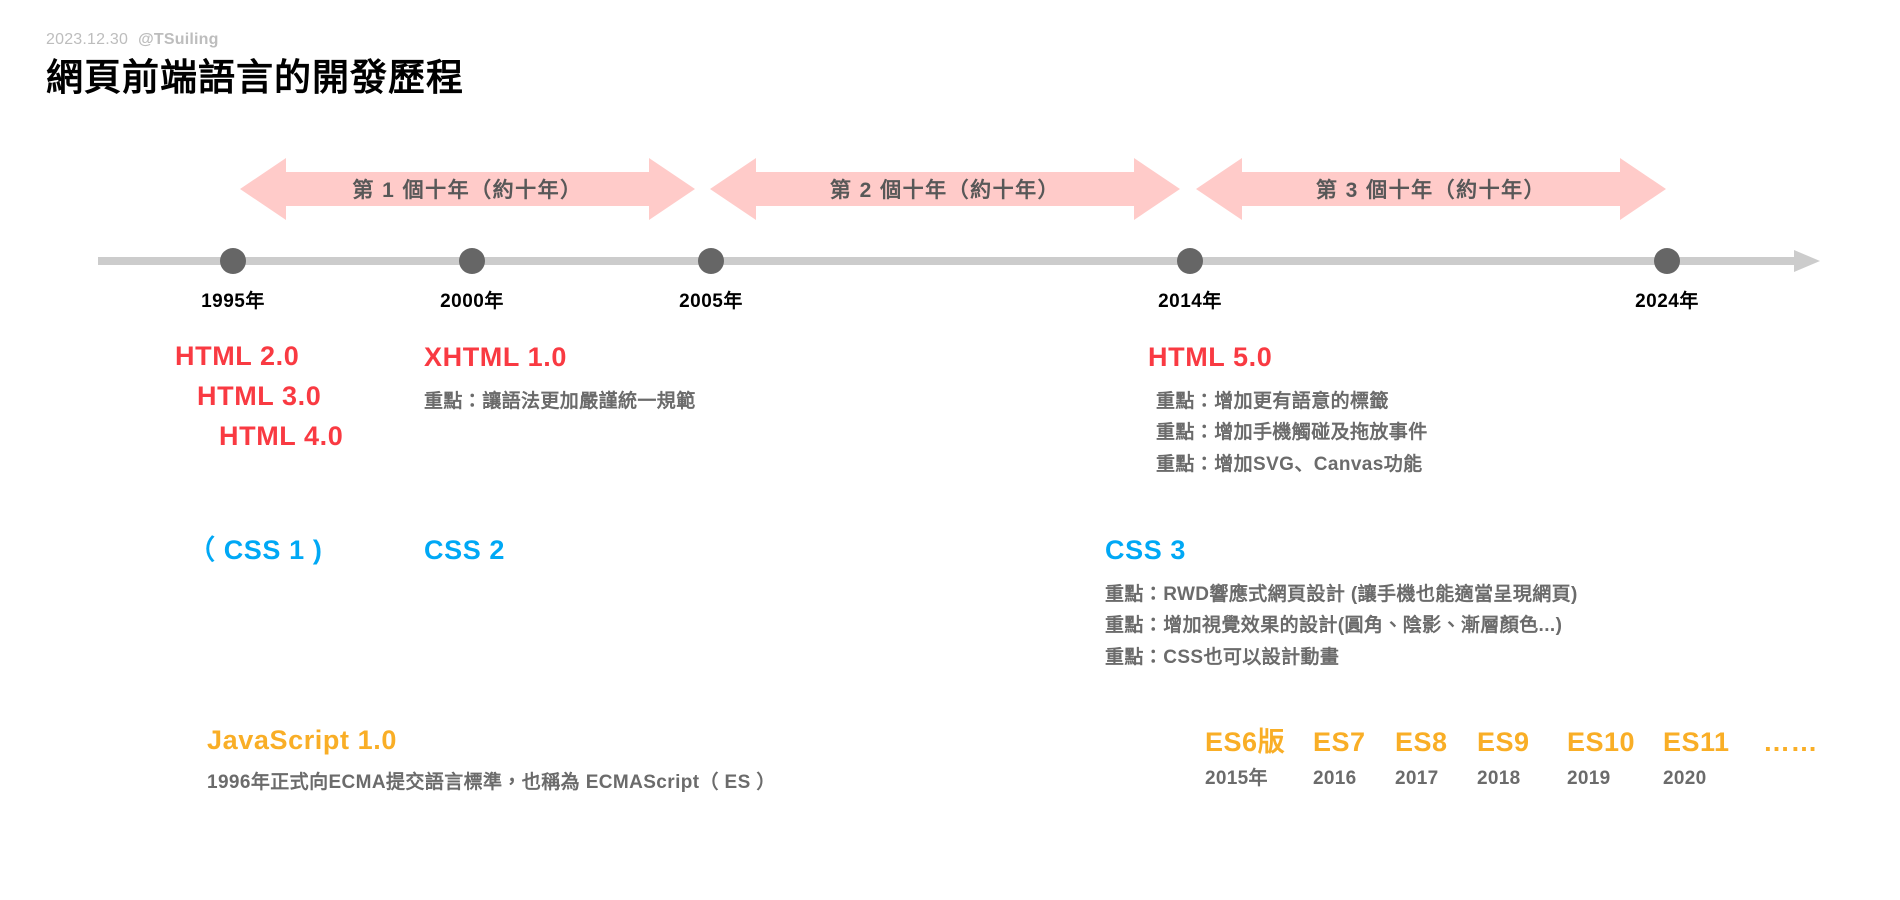 This screenshot has height=900, width=1900. Describe the element at coordinates (711, 261) in the screenshot. I see `timeline-dot-2005` at that location.